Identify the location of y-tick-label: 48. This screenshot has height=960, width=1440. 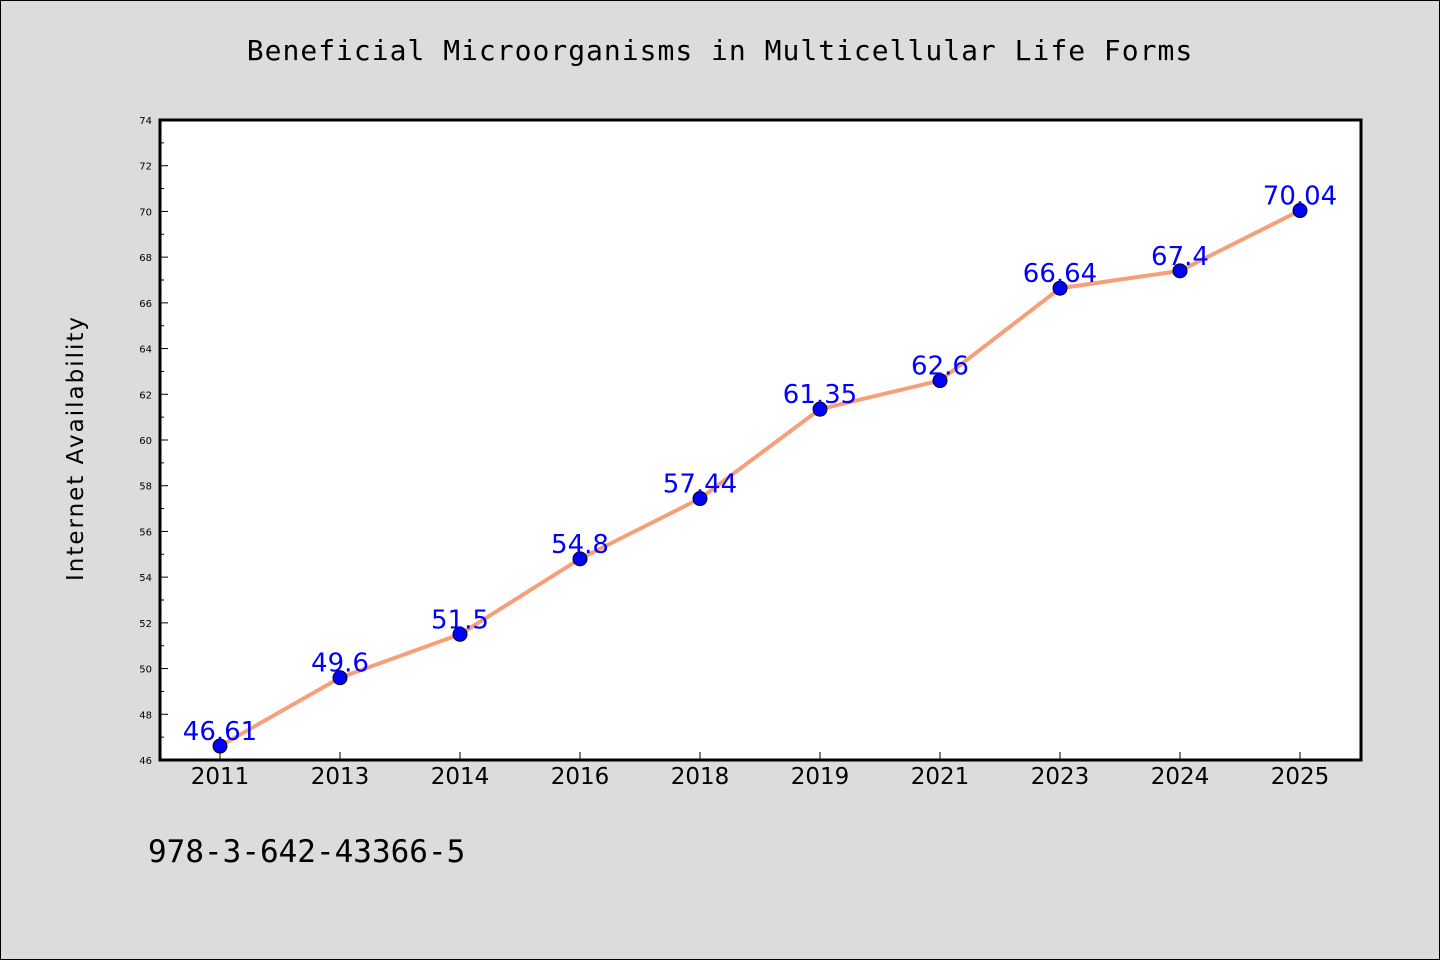
(145, 715).